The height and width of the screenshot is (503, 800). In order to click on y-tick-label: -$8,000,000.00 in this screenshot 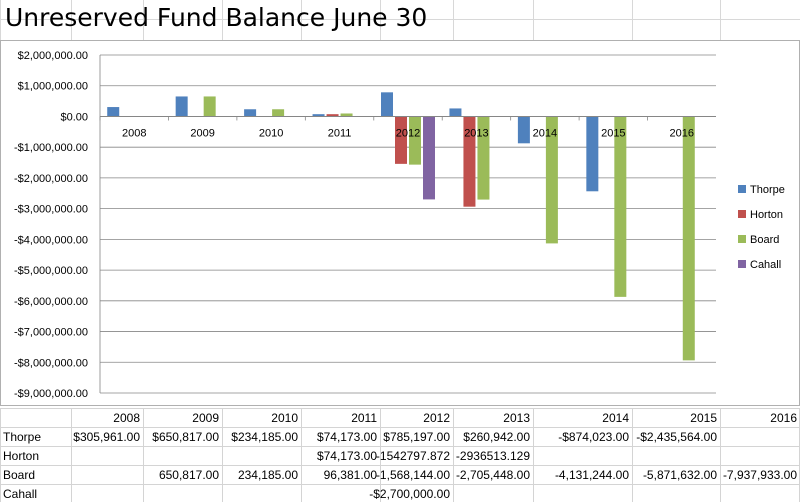, I will do `click(51, 363)`.